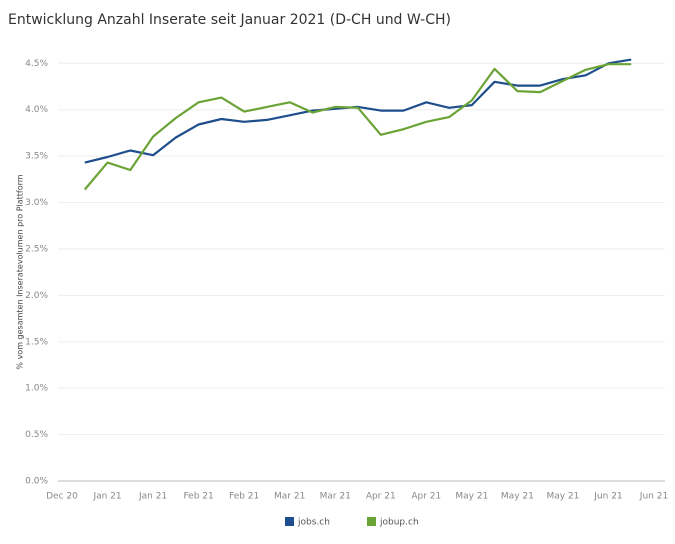 The height and width of the screenshot is (544, 675). What do you see at coordinates (36, 482) in the screenshot?
I see `y-tick-label: 0.0%` at bounding box center [36, 482].